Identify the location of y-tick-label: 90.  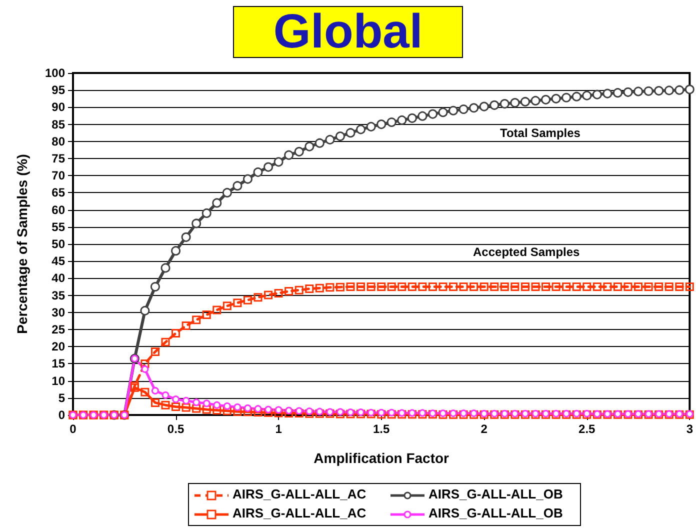
(59, 107).